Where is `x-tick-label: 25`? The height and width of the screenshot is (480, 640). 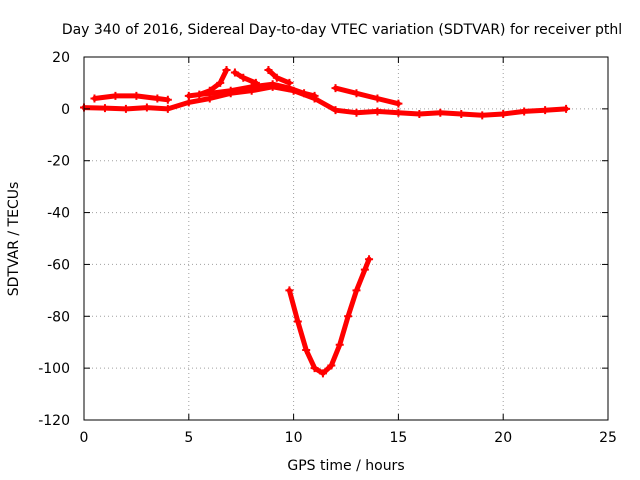
x-tick-label: 25 is located at coordinates (608, 438).